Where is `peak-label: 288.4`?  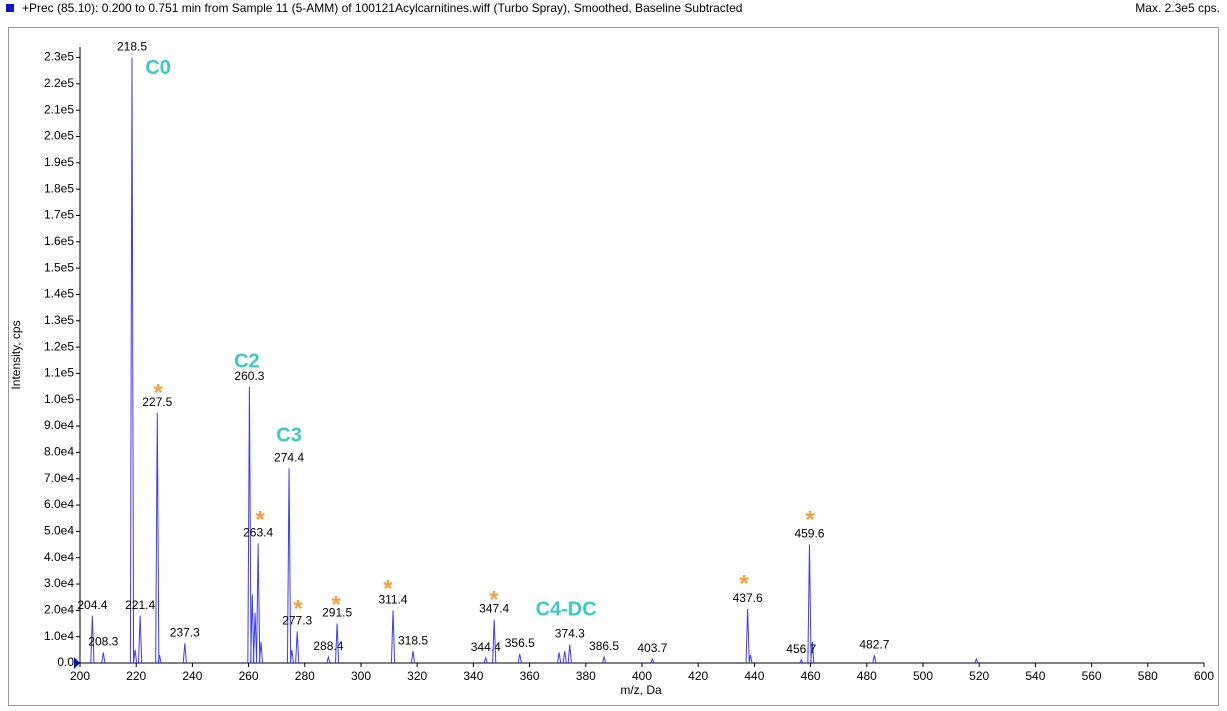
peak-label: 288.4 is located at coordinates (328, 646).